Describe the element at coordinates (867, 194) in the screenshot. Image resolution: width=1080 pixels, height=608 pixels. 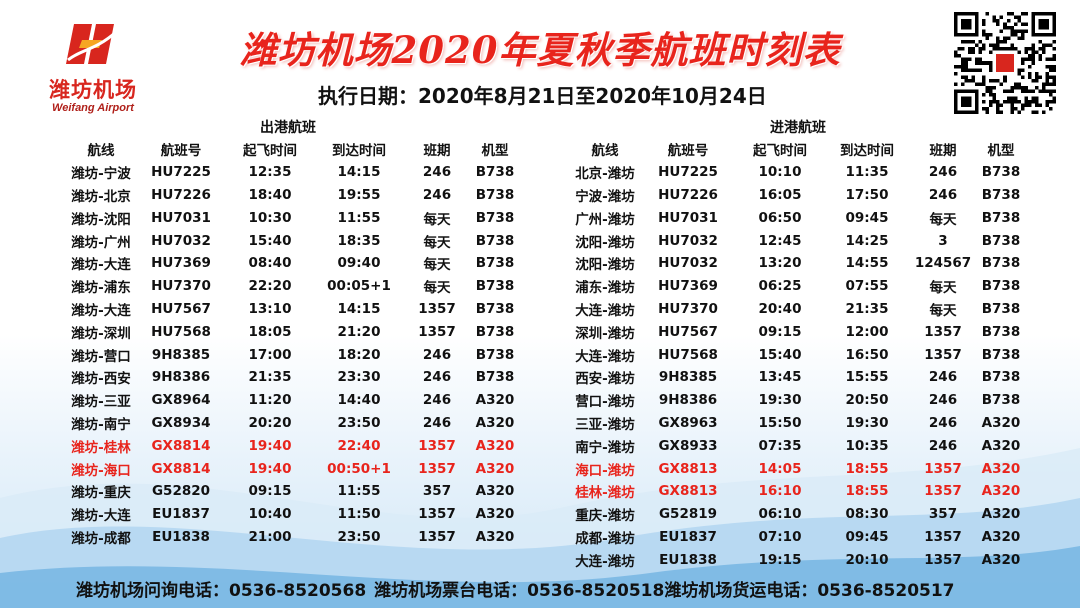
I see `flight-cell: 17:50` at that location.